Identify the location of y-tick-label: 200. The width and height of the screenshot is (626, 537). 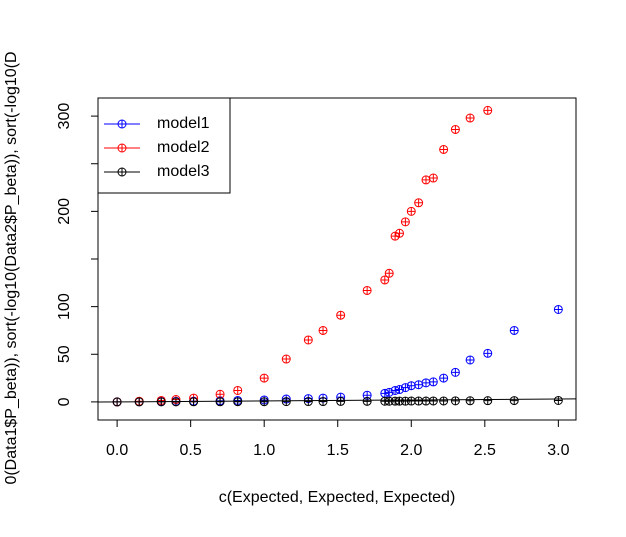
(64, 211).